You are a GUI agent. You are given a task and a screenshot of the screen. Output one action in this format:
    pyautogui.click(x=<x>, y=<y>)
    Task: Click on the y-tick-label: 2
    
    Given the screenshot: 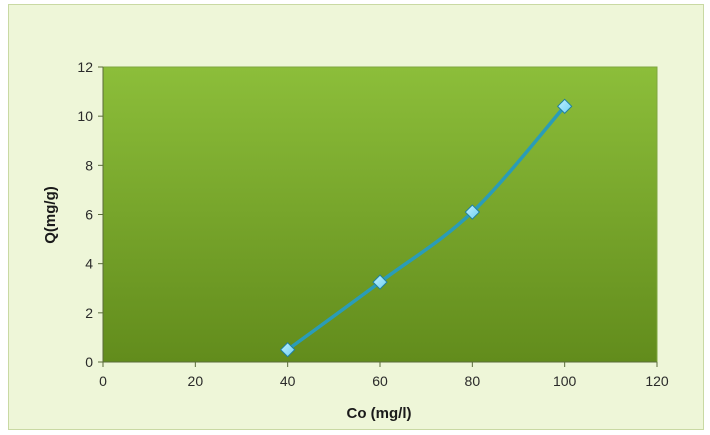 What is the action you would take?
    pyautogui.click(x=89, y=313)
    